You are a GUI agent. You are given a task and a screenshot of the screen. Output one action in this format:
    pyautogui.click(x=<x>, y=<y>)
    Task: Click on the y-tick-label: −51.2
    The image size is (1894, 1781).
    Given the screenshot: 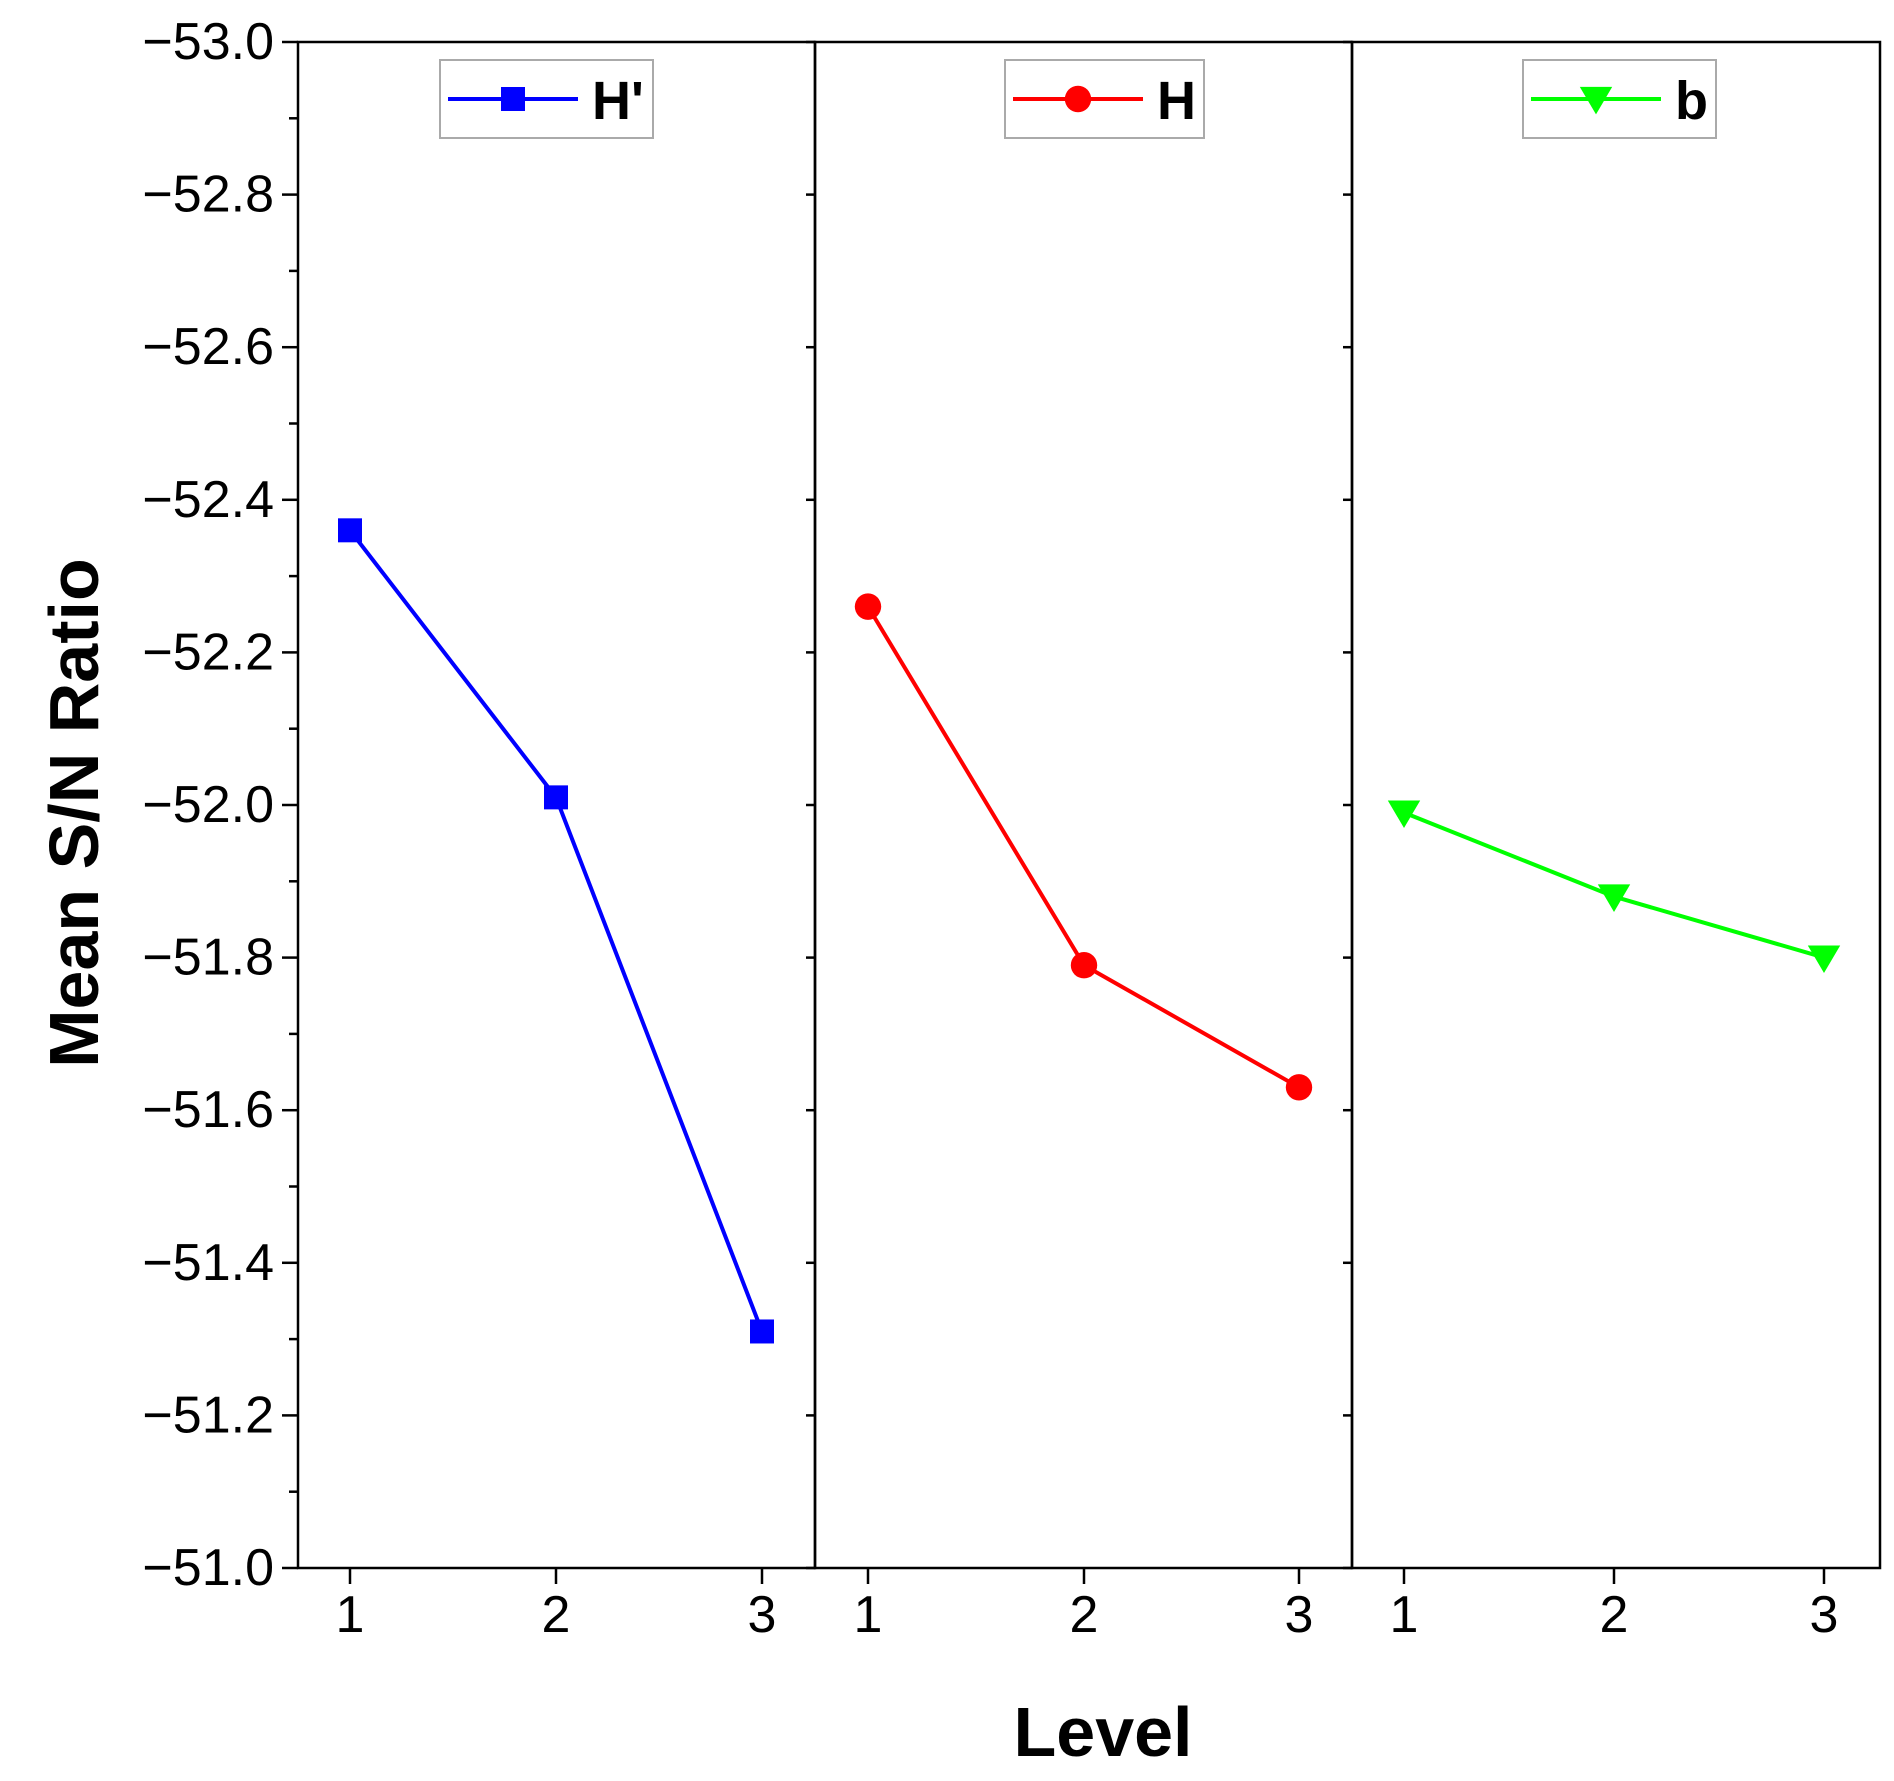 What is the action you would take?
    pyautogui.click(x=208, y=1415)
    